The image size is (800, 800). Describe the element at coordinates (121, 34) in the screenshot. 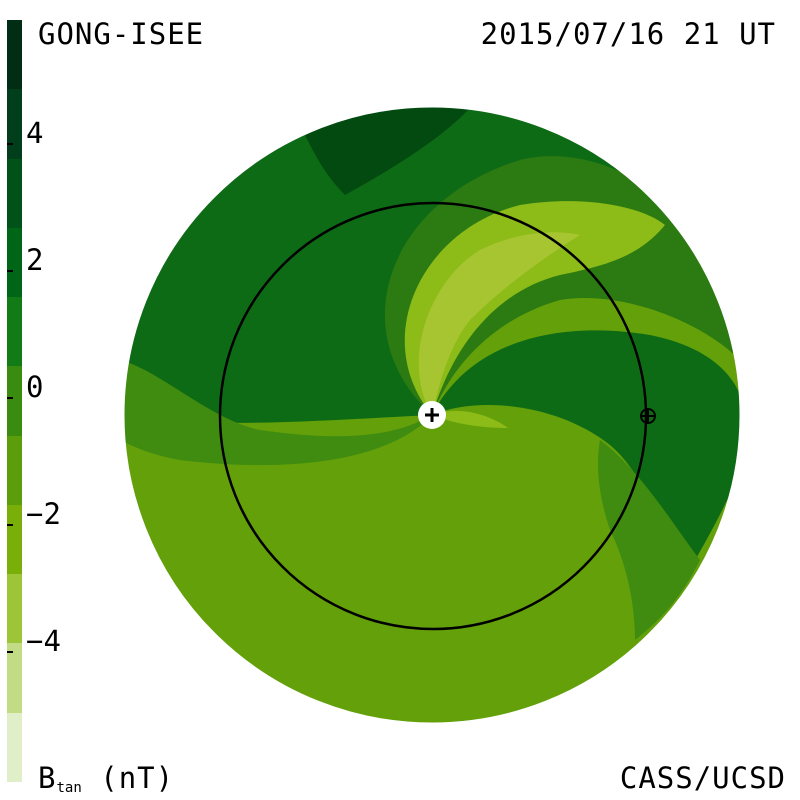

I see `product-title: GONG-ISEE` at that location.